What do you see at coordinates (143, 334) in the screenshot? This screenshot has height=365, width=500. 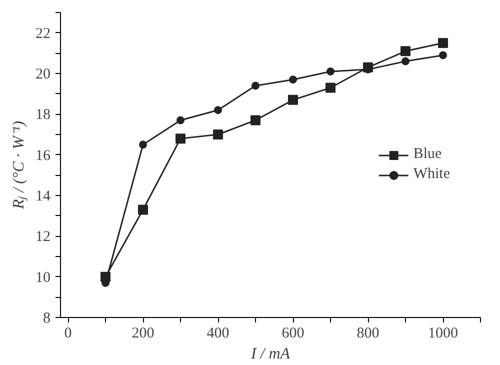 I see `x-tick-label: 200` at bounding box center [143, 334].